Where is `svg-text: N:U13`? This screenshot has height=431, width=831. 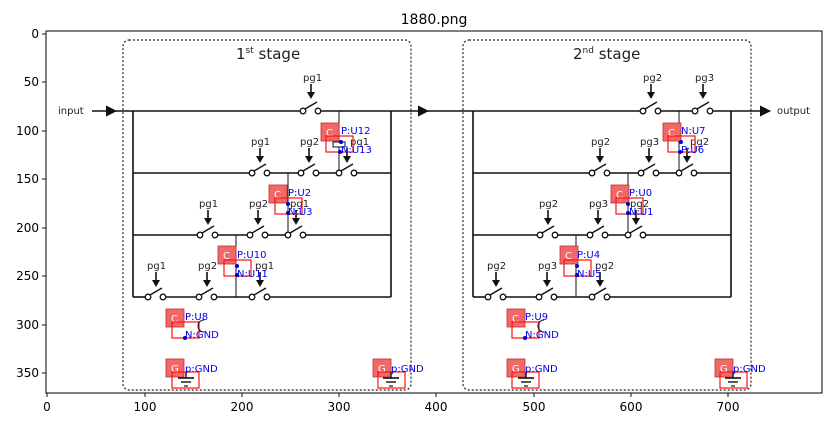 svg-text: N:U13 is located at coordinates (356, 150).